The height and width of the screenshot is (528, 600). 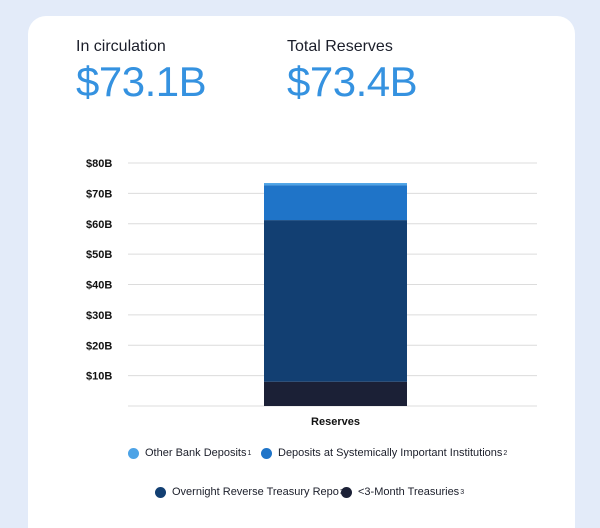 I want to click on y-tick-label: $80B, so click(x=99, y=164).